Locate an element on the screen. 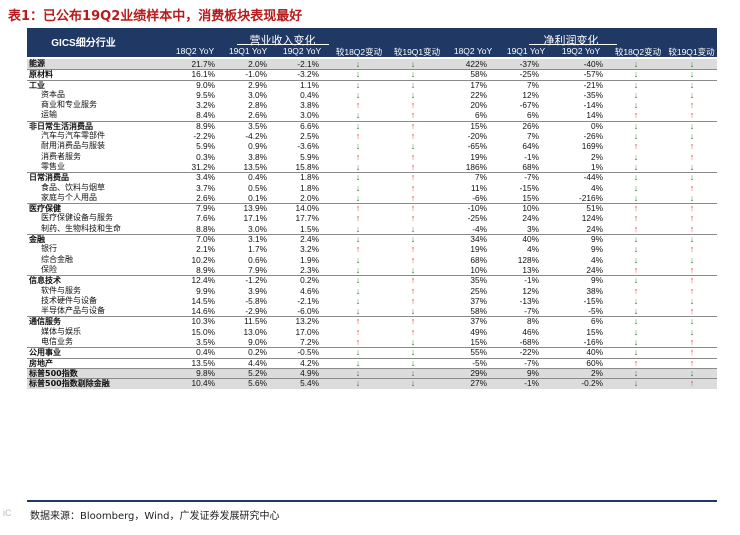  table-row: 商业和专业服务 3.2% 2.8% 3.8% ↑ ↑ 20% -67% -14% ↓ ↑ is located at coordinates (372, 105).